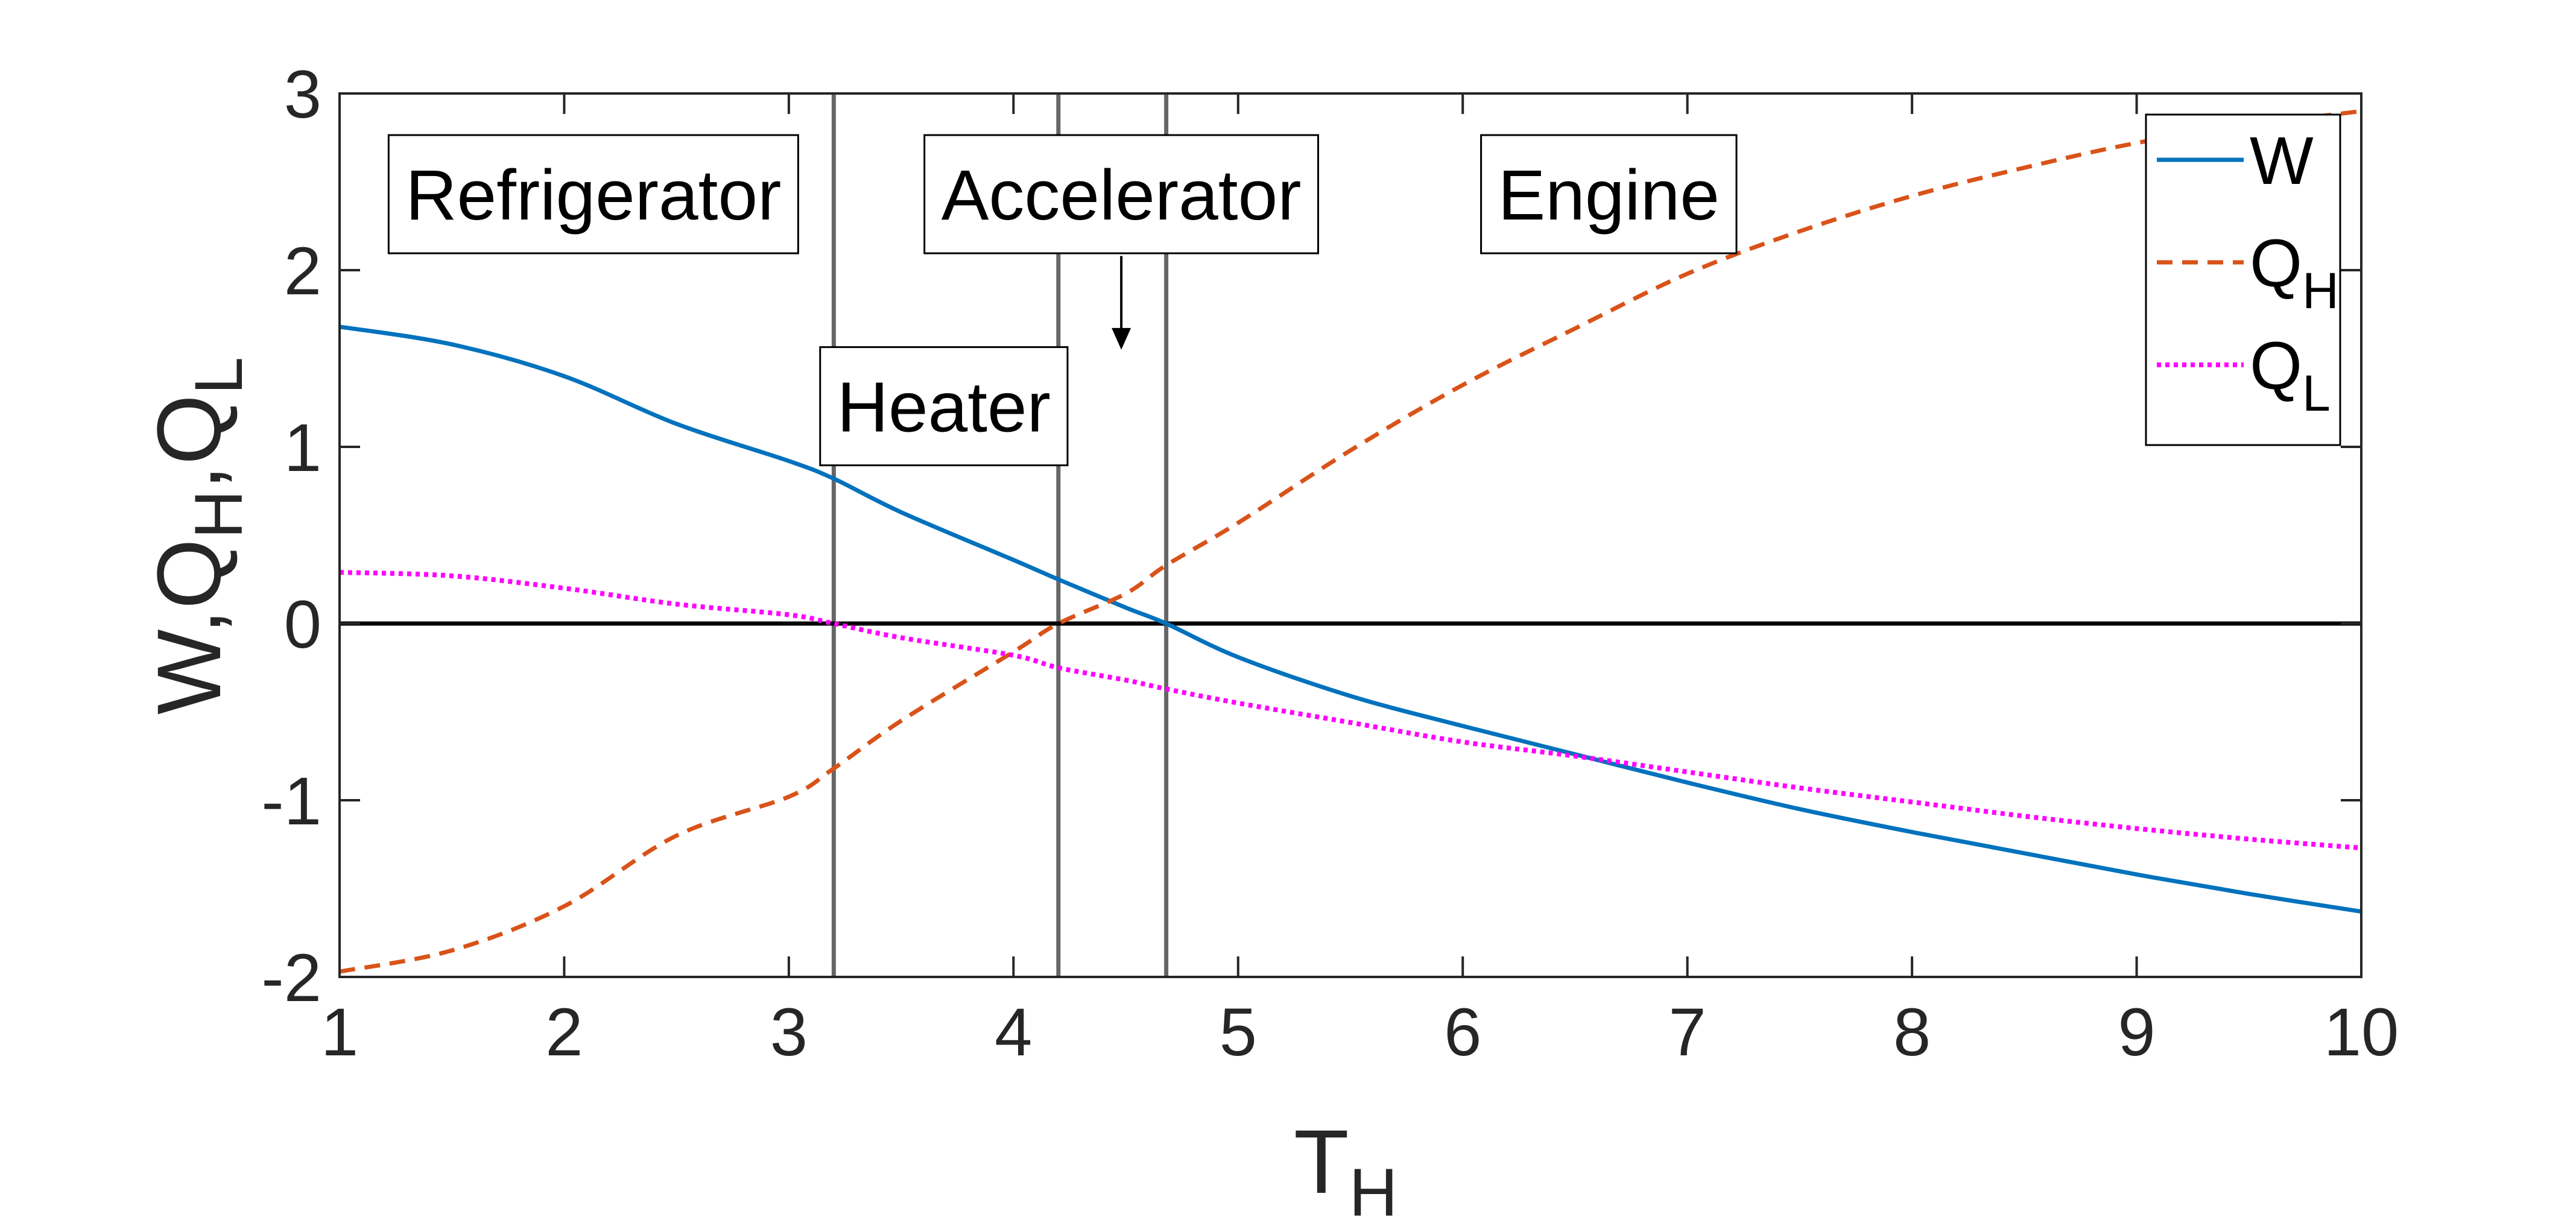 This screenshot has height=1226, width=2576. Describe the element at coordinates (188, 442) in the screenshot. I see `y-axis-title-part-2: ,Q` at that location.